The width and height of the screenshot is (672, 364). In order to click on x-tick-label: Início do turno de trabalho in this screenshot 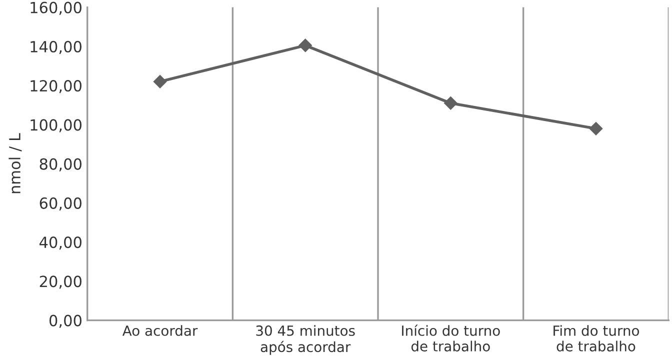, I will do `click(451, 338)`.